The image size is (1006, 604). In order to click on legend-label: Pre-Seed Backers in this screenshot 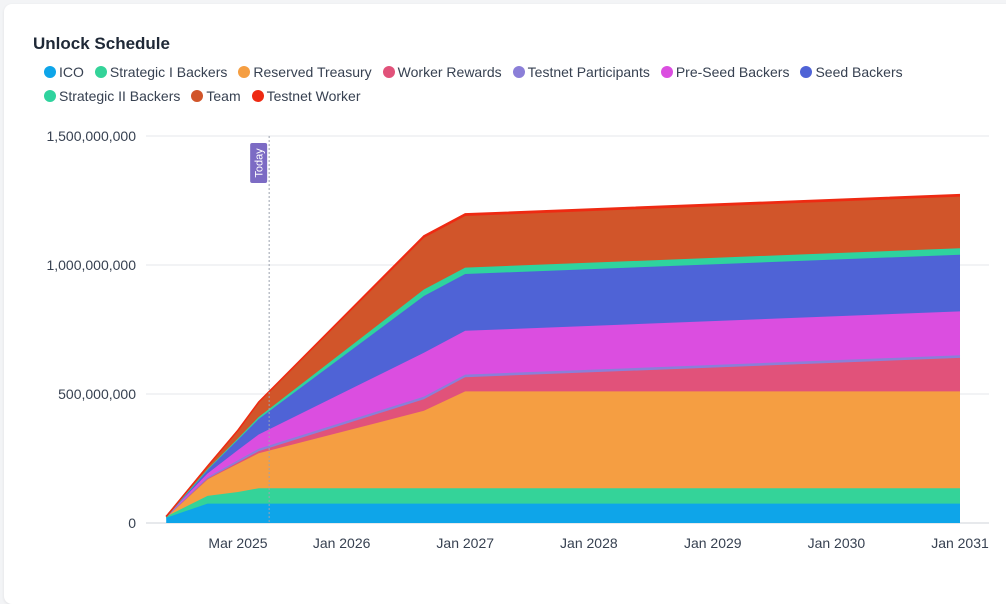, I will do `click(732, 72)`.